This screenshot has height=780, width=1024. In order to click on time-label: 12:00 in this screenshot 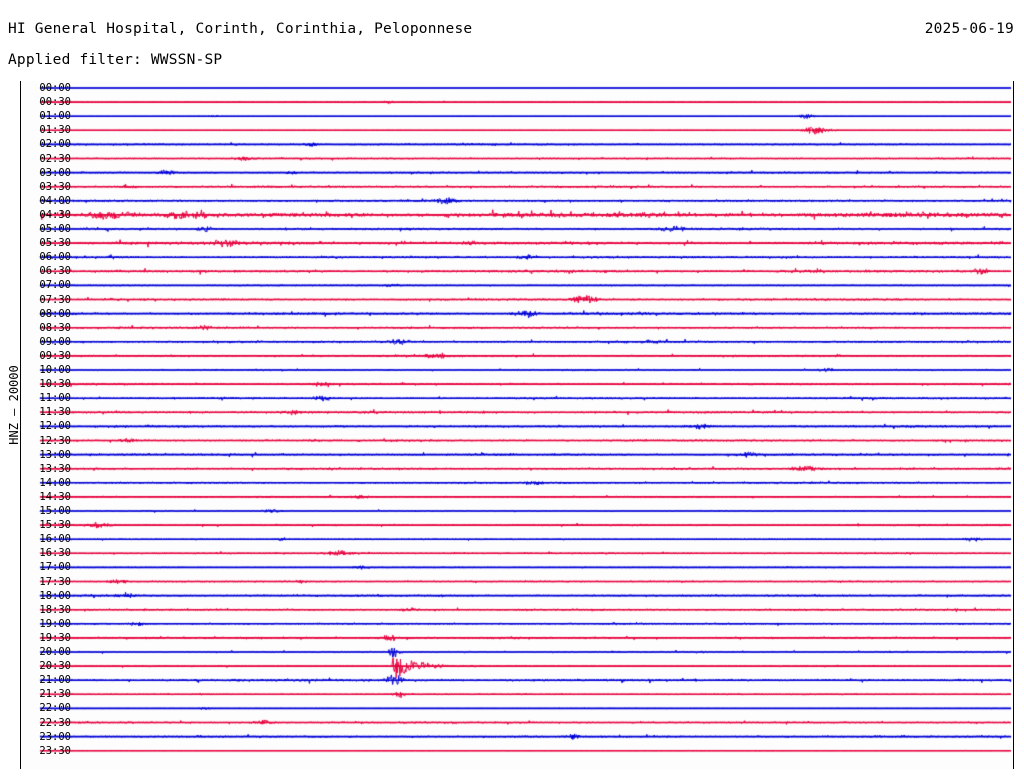, I will do `click(55, 426)`.